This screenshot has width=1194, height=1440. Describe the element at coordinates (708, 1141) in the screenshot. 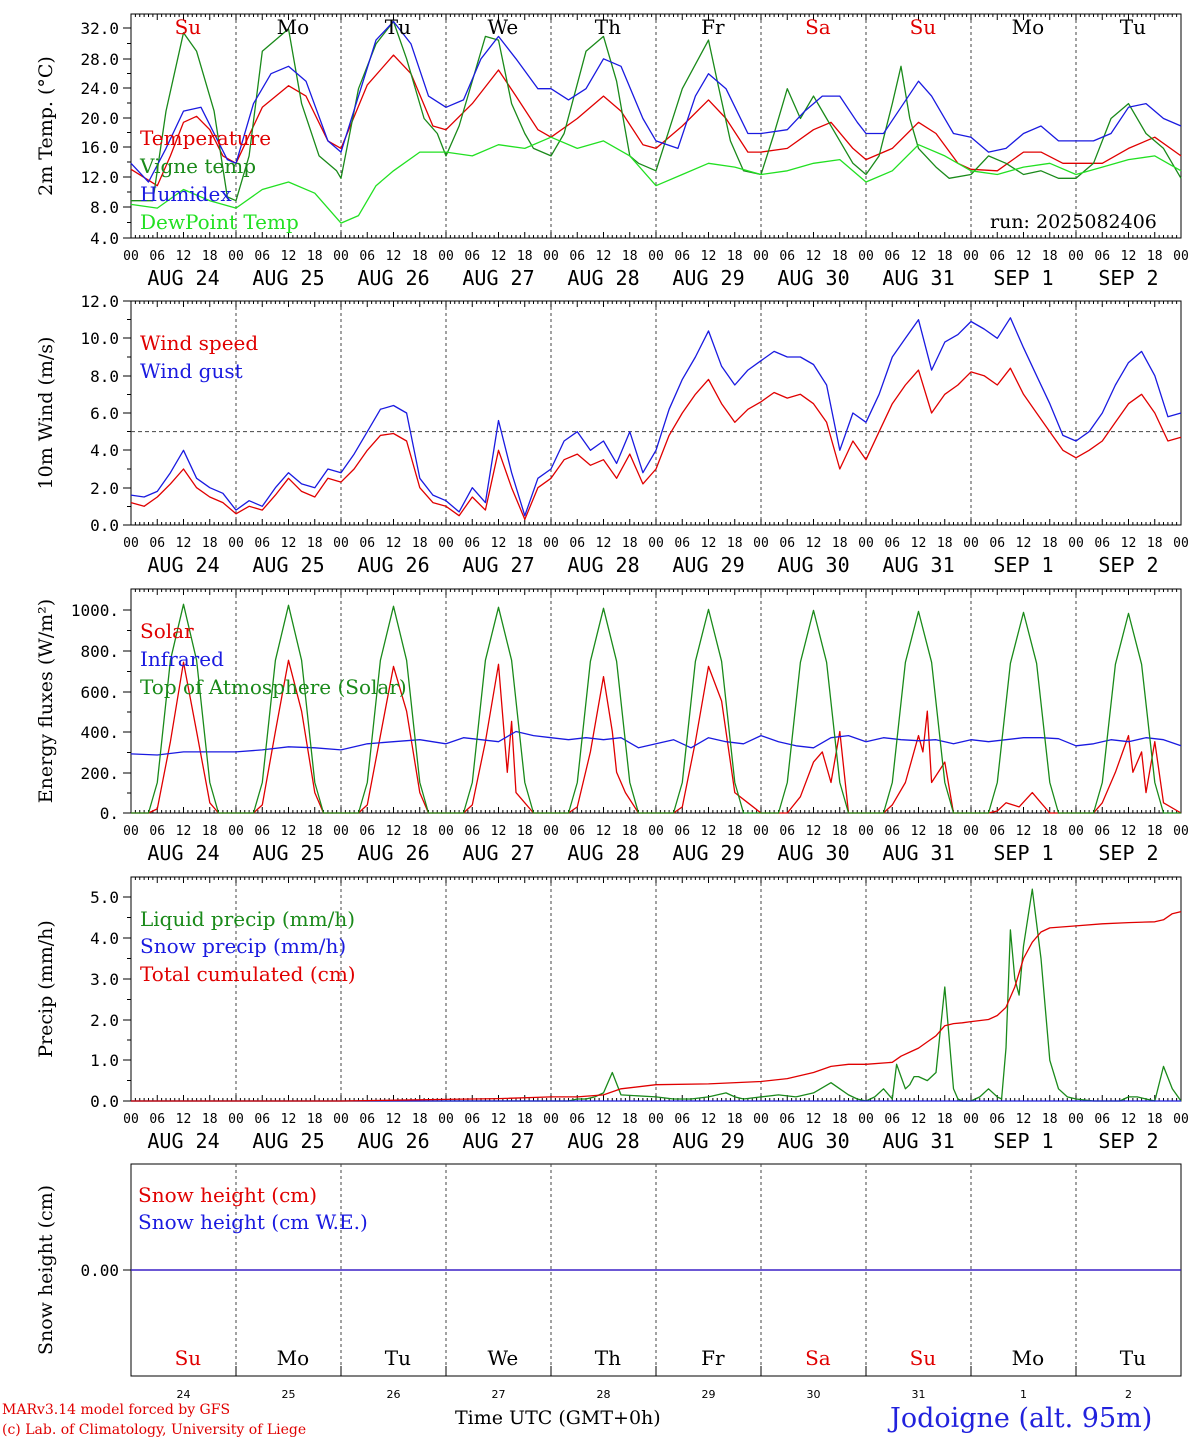

I see `date-label: AUG 29` at that location.